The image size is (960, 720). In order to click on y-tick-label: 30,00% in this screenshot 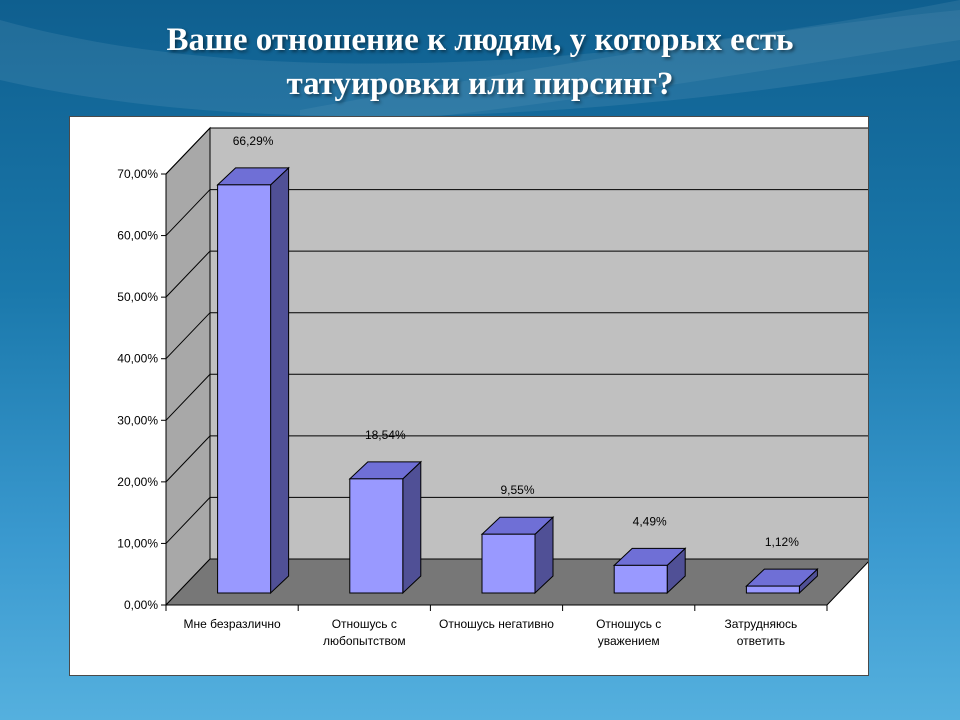, I will do `click(137, 420)`.